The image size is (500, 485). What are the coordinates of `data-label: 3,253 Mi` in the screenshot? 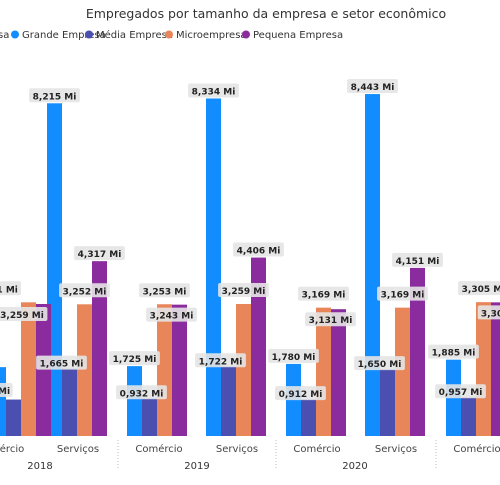 It's located at (165, 292).